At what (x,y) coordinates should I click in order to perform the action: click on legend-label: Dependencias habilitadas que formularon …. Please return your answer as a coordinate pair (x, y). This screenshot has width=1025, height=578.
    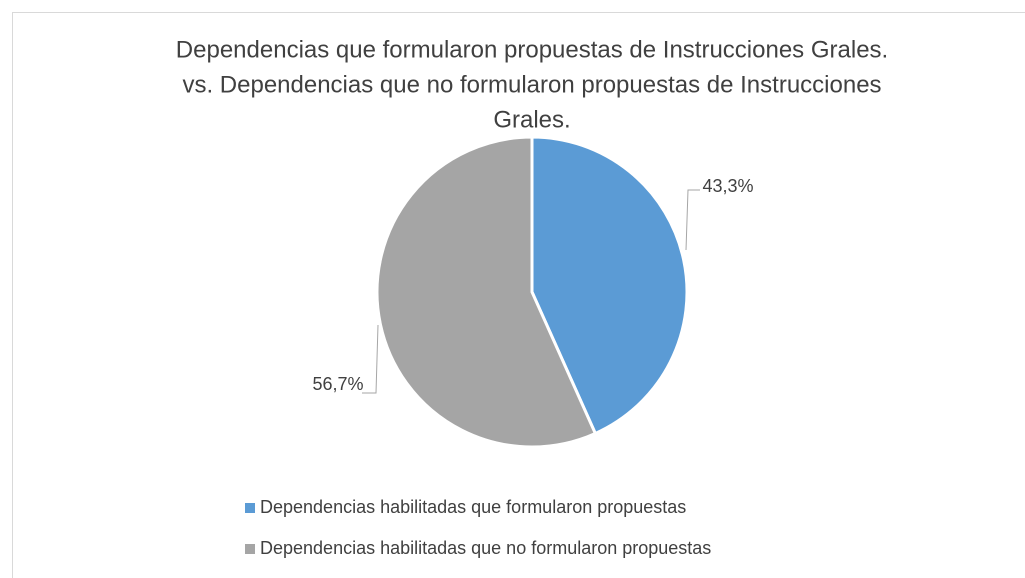
    Looking at the image, I should click on (473, 507).